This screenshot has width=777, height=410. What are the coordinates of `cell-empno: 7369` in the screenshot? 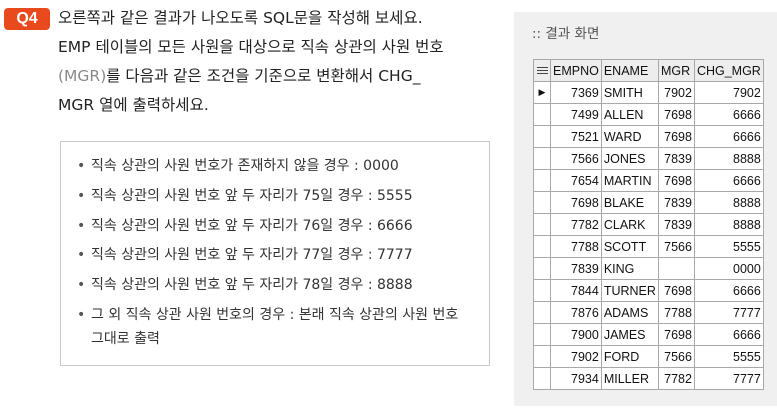 It's located at (576, 92).